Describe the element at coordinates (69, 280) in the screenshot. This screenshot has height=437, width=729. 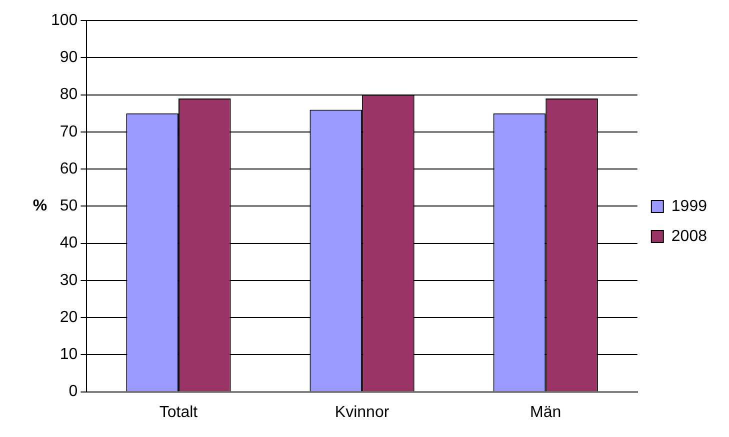
I see `y-tick-label: 30` at that location.